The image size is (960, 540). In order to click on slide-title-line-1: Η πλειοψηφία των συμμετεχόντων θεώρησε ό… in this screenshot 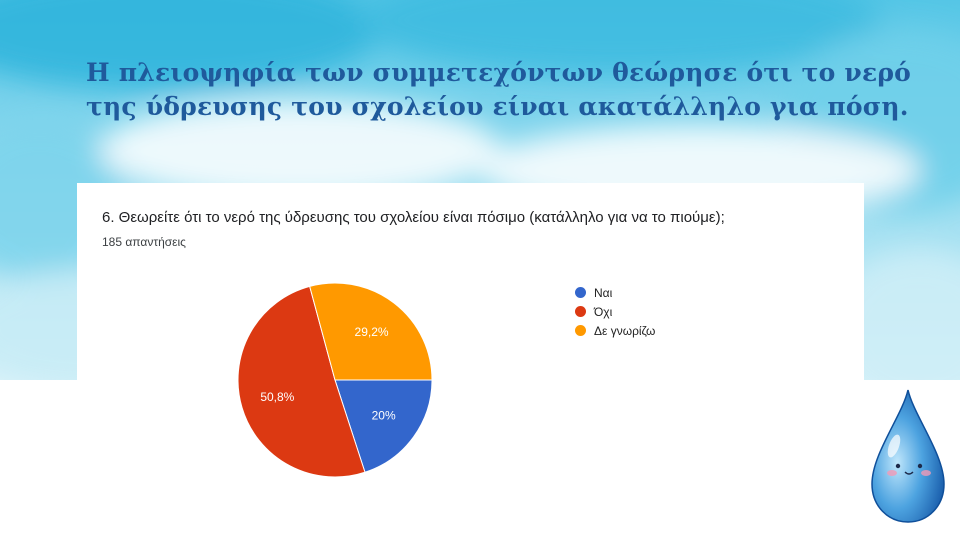, I will do `click(499, 72)`.